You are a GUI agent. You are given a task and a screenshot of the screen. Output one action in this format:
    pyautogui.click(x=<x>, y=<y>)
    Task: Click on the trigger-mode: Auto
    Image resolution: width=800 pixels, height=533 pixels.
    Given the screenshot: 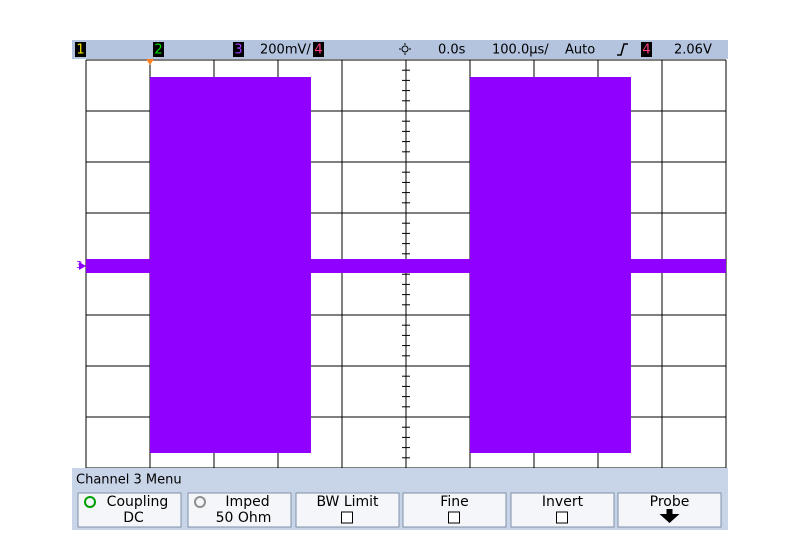 What is the action you would take?
    pyautogui.click(x=580, y=50)
    